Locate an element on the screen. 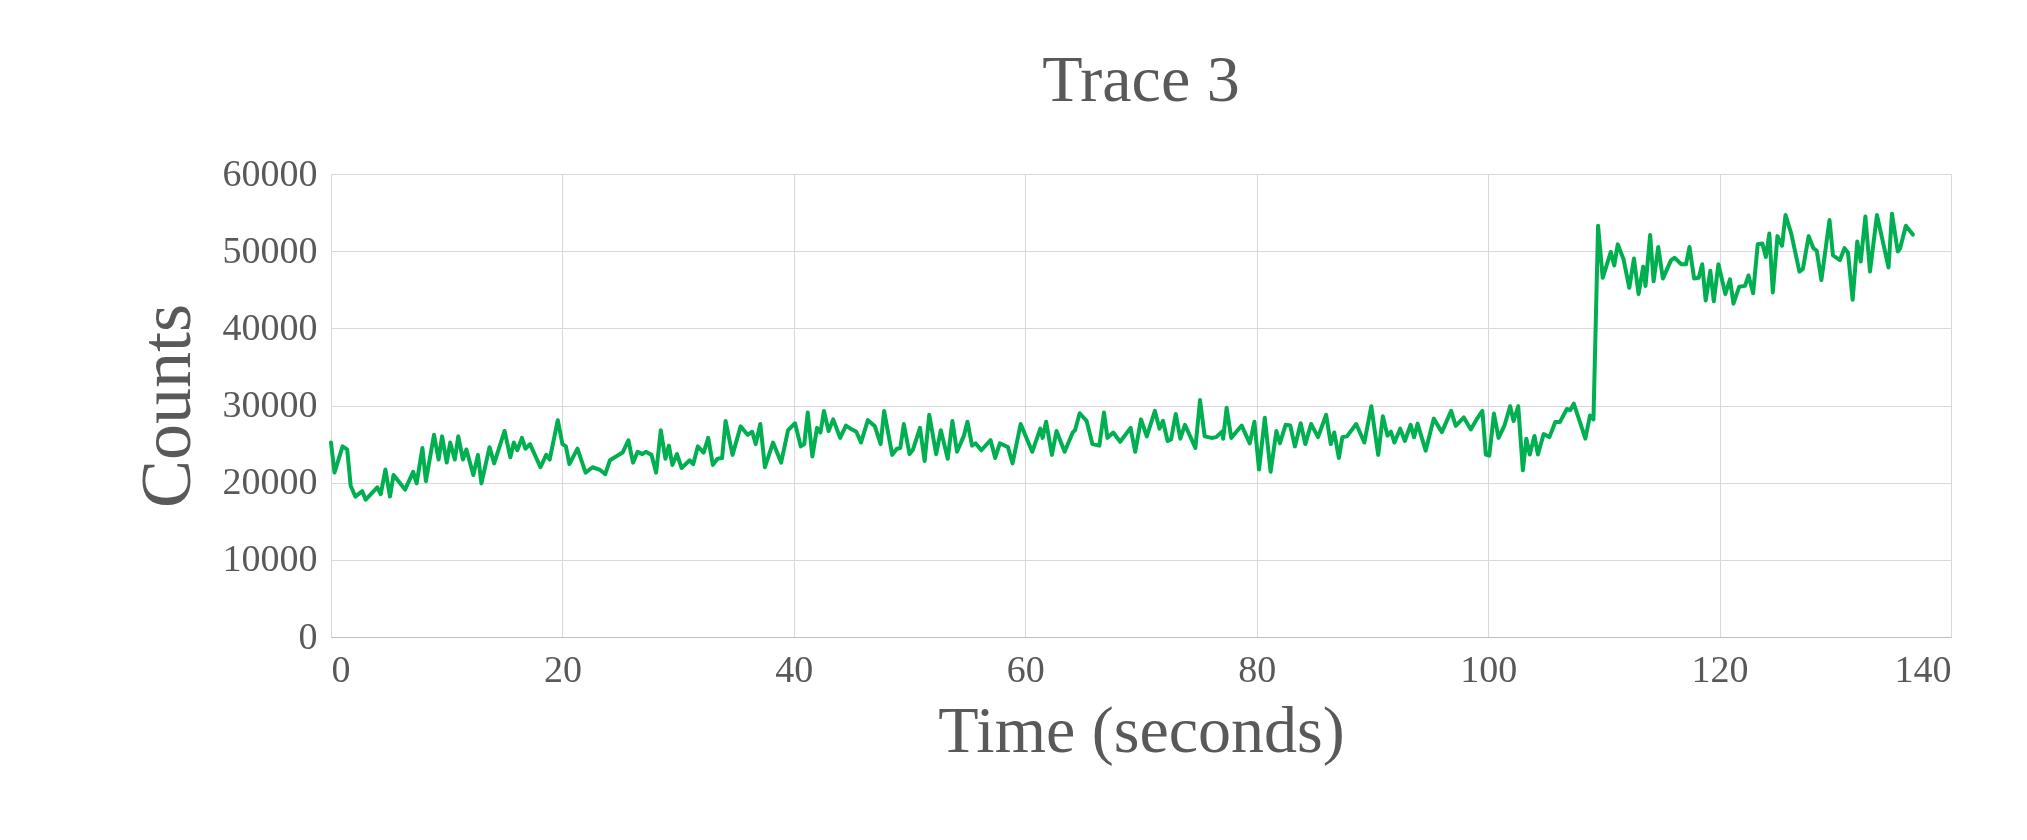 This screenshot has width=2027, height=840. x-tick-label: 60 is located at coordinates (1025, 668).